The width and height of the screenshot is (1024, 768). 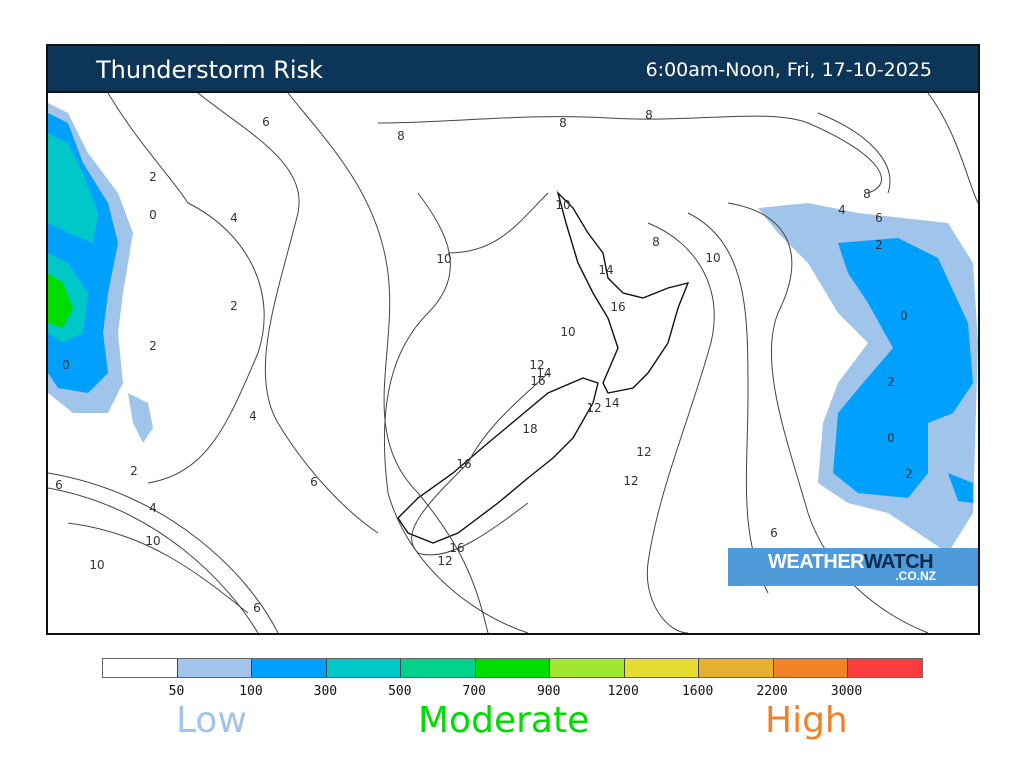 I want to click on category-high: High, so click(x=806, y=720).